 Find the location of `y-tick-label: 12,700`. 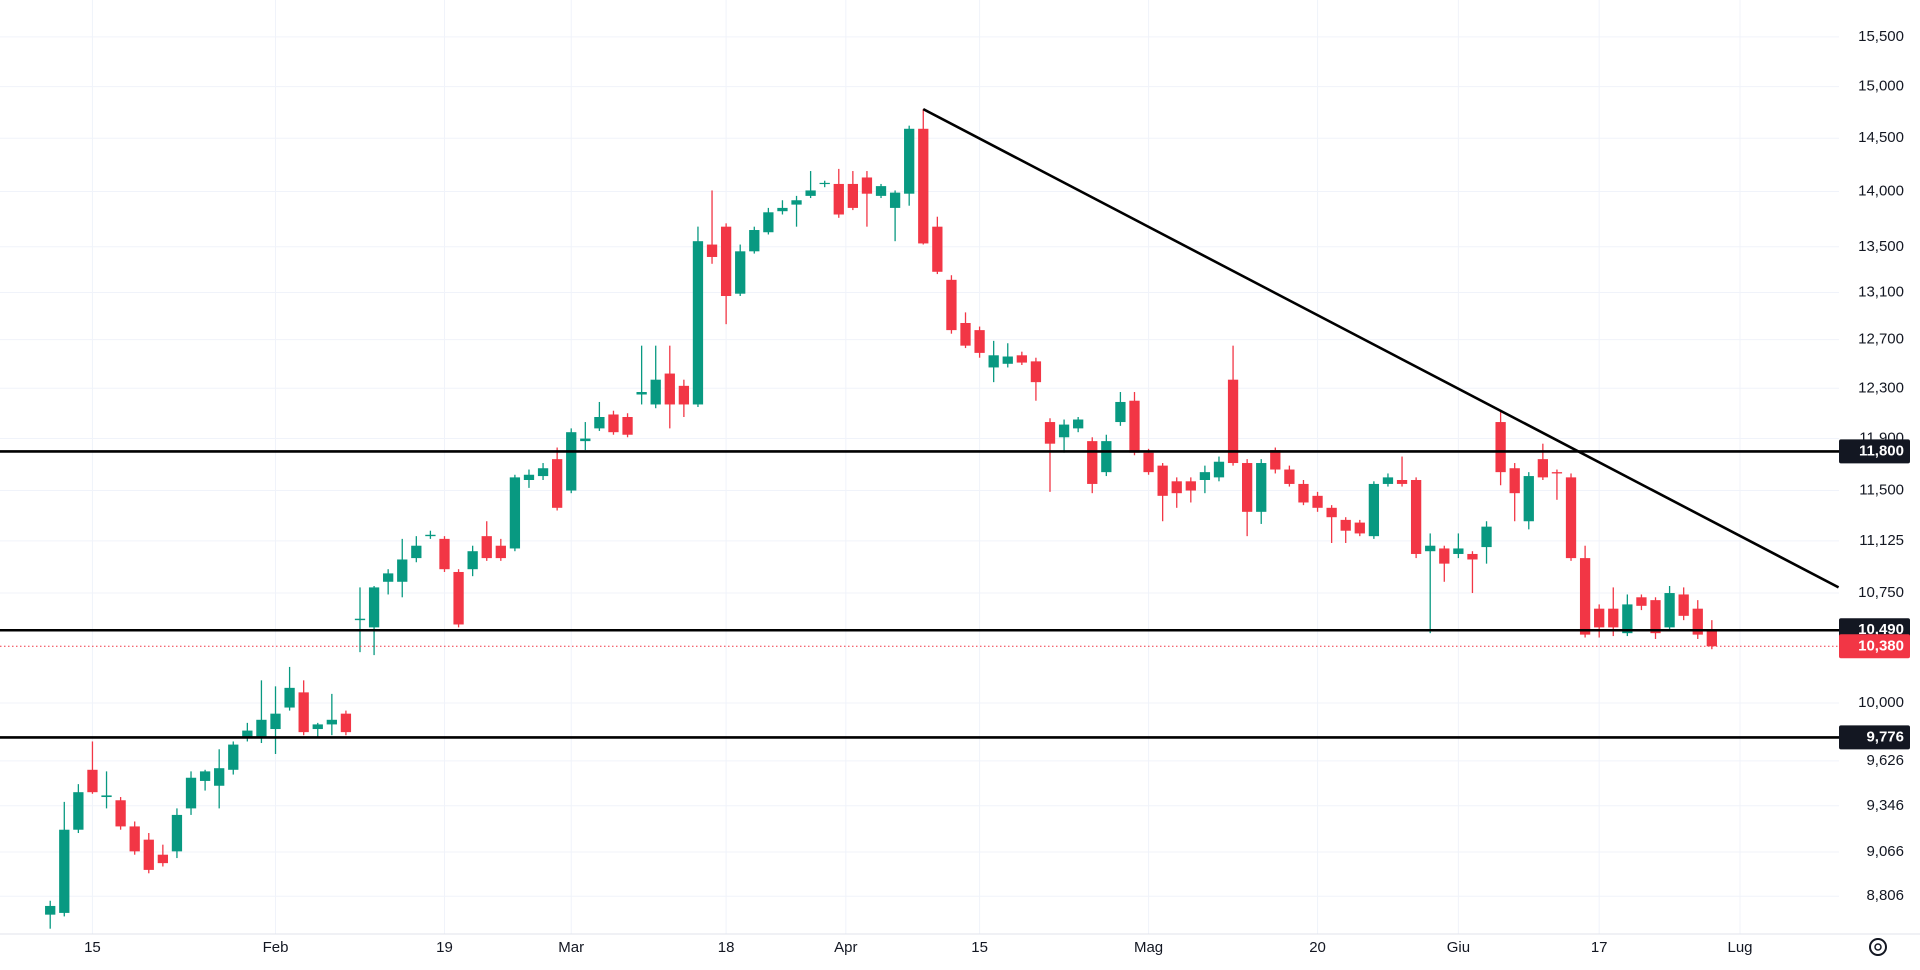

y-tick-label: 12,700 is located at coordinates (1881, 339).